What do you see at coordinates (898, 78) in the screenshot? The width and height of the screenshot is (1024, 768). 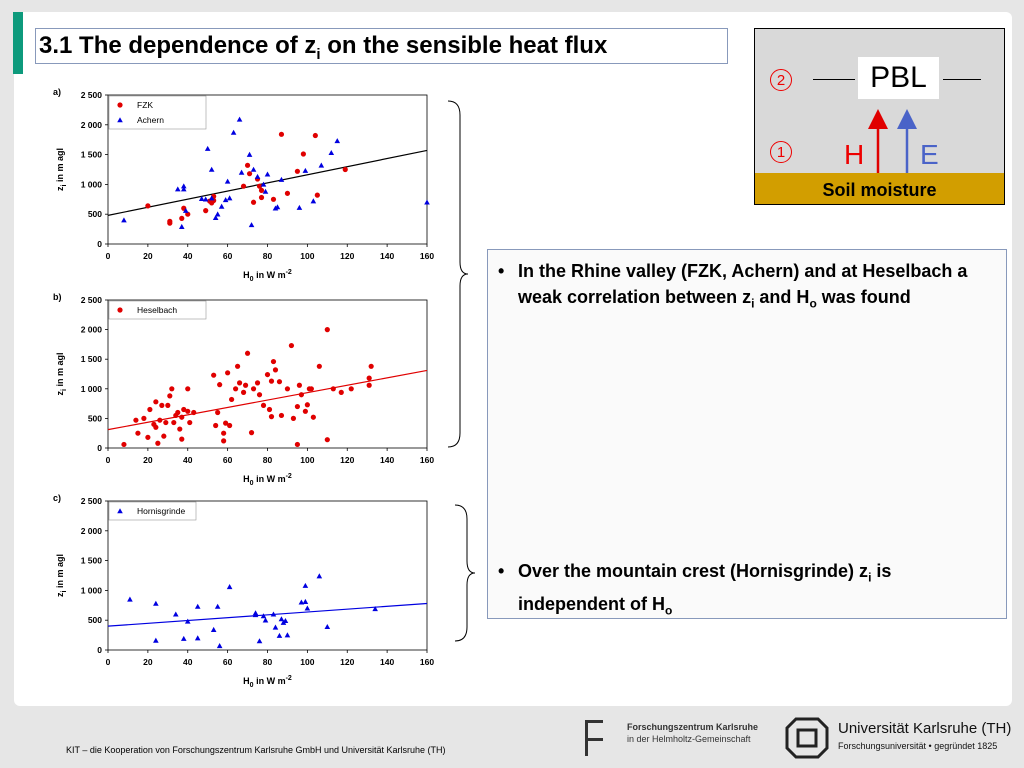 I see `pbl-label: PBL` at bounding box center [898, 78].